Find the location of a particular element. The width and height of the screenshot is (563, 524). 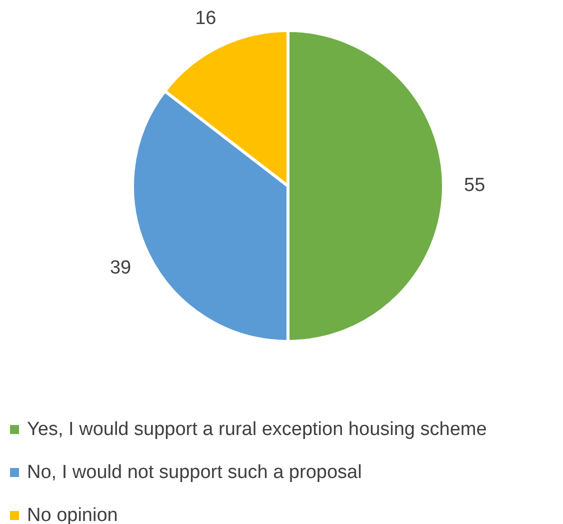

data-label: 55 is located at coordinates (475, 185).